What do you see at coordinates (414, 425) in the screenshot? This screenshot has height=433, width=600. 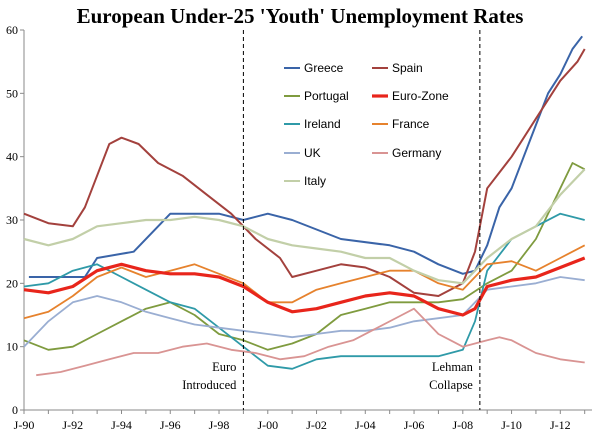 I see `x-tick-label: J-06` at bounding box center [414, 425].